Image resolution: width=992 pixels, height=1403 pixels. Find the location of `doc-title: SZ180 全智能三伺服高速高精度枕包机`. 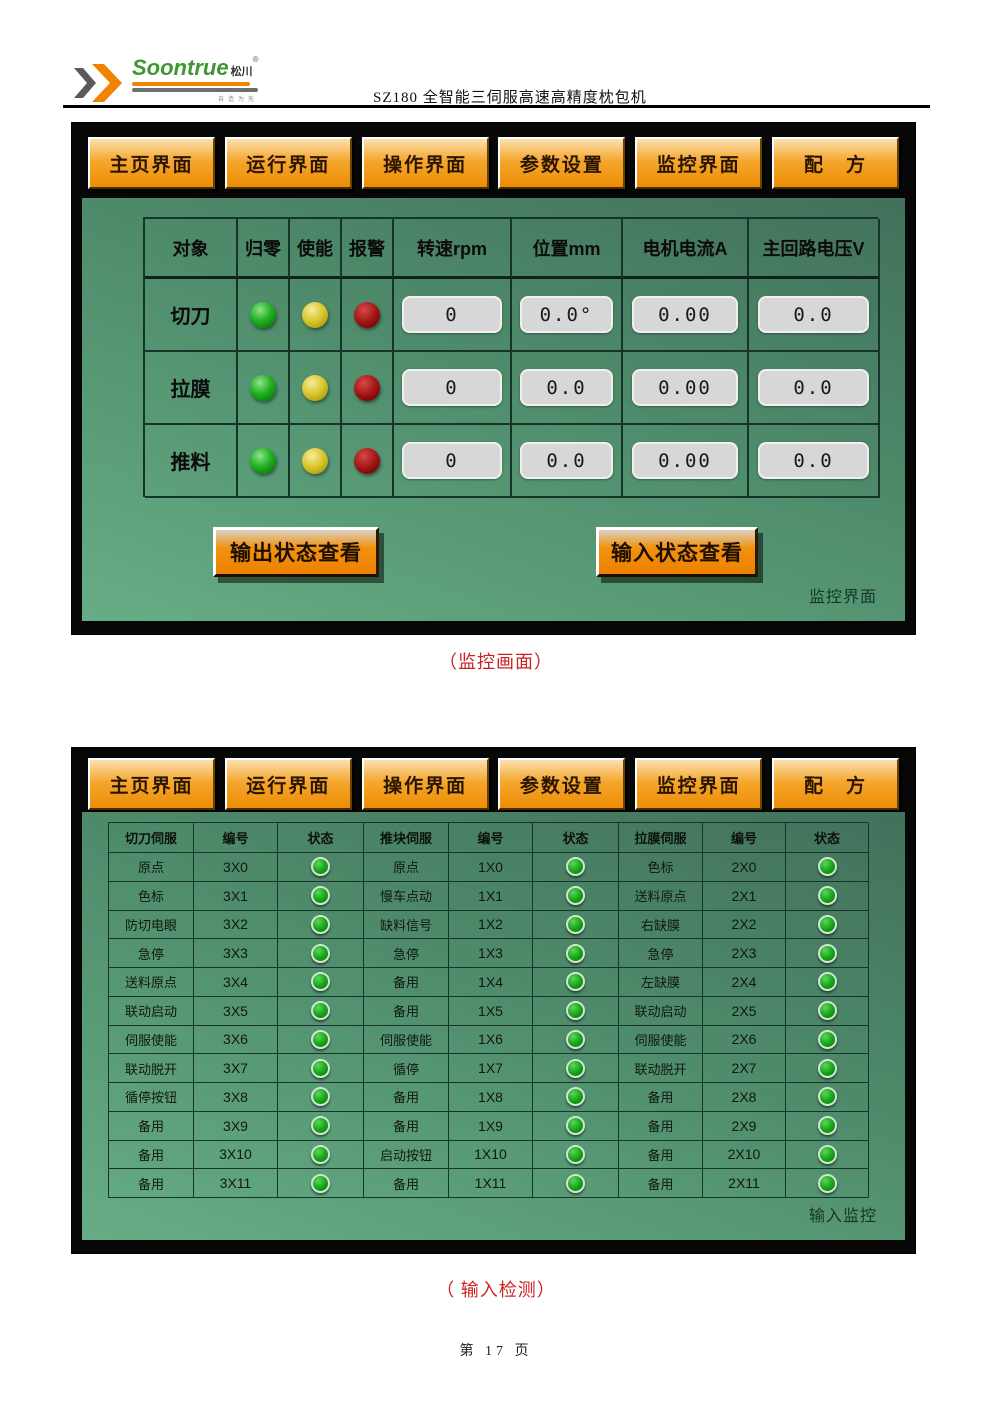

doc-title: SZ180 全智能三伺服高速高精度枕包机 is located at coordinates (510, 98).